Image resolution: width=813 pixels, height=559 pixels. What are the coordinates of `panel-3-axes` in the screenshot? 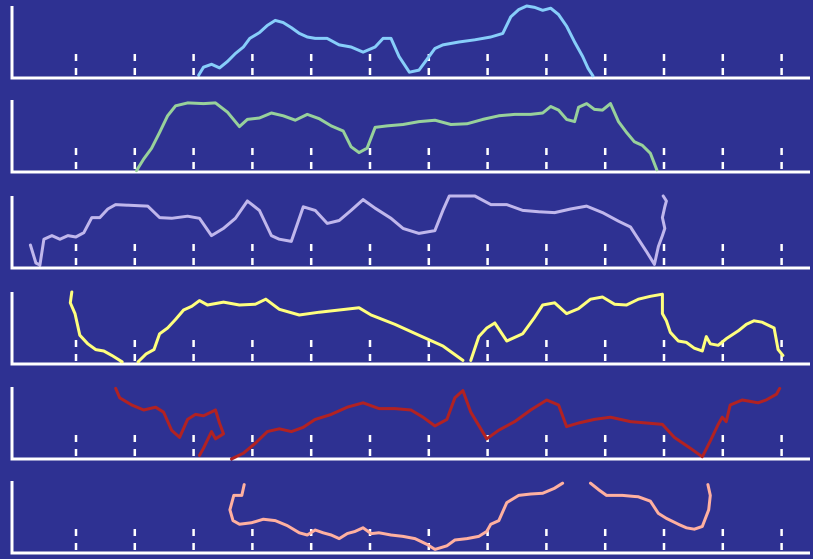 It's located at (410, 233).